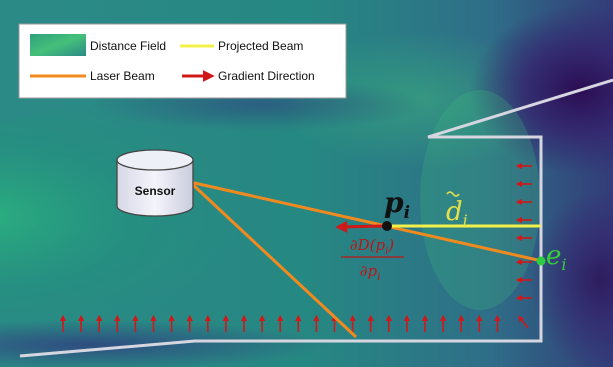  I want to click on sensor-label: Sensor, so click(155, 191).